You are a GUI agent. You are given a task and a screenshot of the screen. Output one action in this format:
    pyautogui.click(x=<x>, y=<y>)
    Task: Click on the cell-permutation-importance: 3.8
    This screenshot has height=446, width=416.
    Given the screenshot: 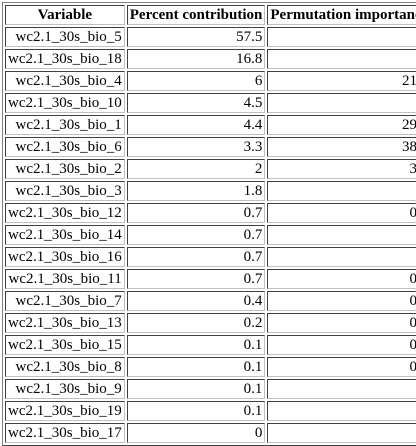 What is the action you would take?
    pyautogui.click(x=341, y=169)
    